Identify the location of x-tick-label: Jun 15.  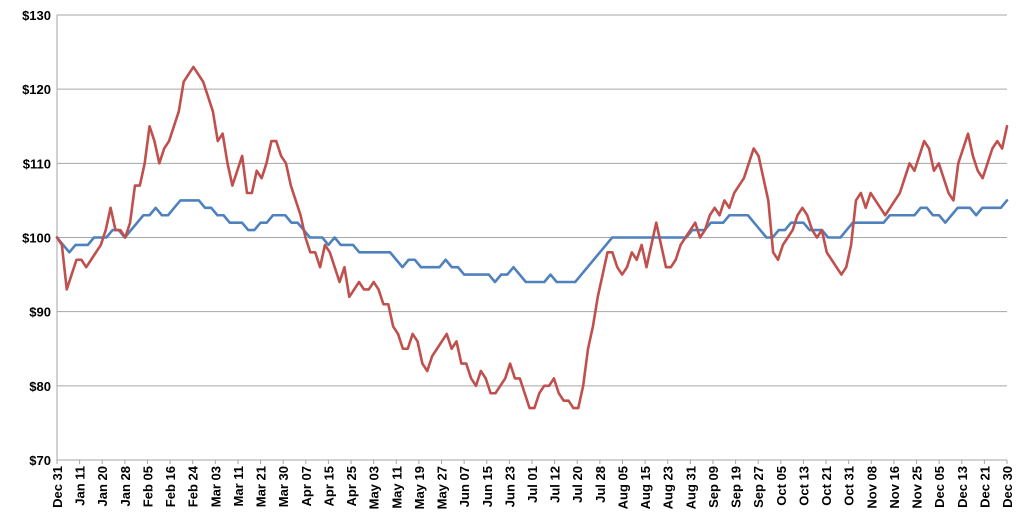
(487, 486).